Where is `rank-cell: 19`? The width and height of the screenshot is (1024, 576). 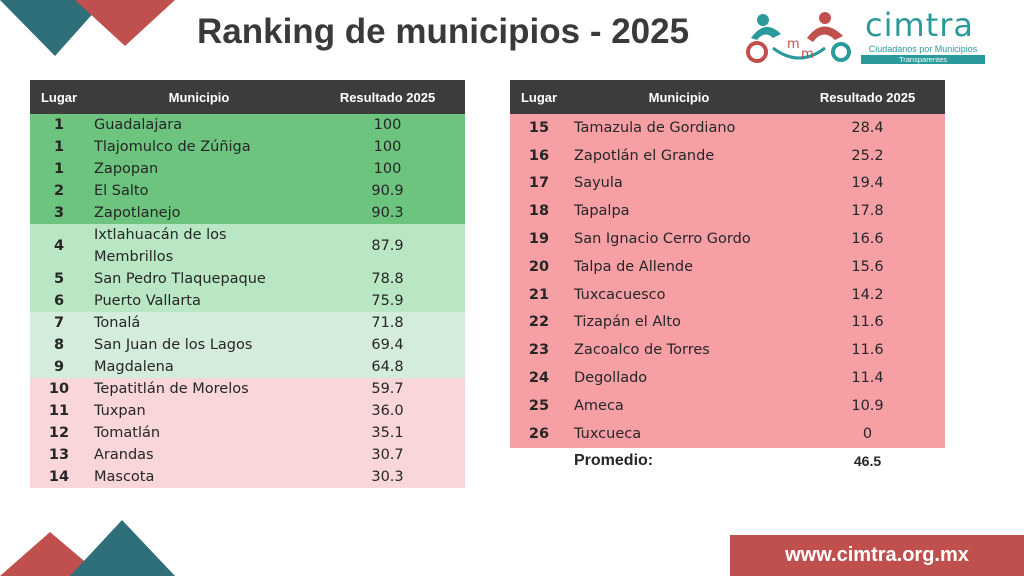 rank-cell: 19 is located at coordinates (539, 239).